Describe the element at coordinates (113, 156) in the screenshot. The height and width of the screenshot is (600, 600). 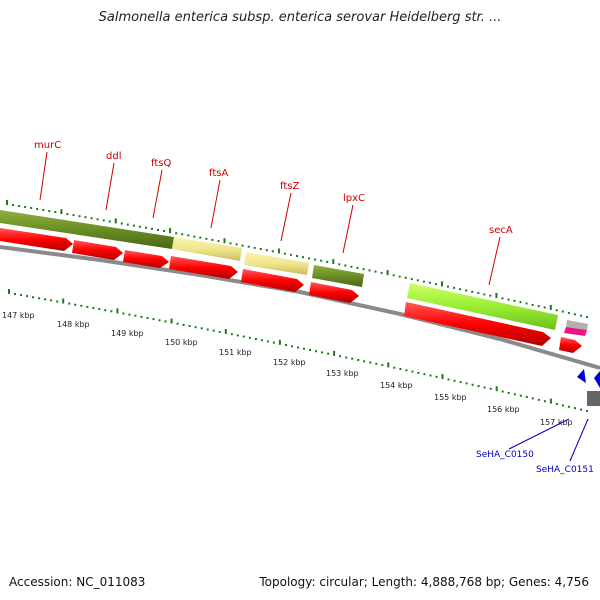
I see `gene-label-ddl: ddl` at that location.